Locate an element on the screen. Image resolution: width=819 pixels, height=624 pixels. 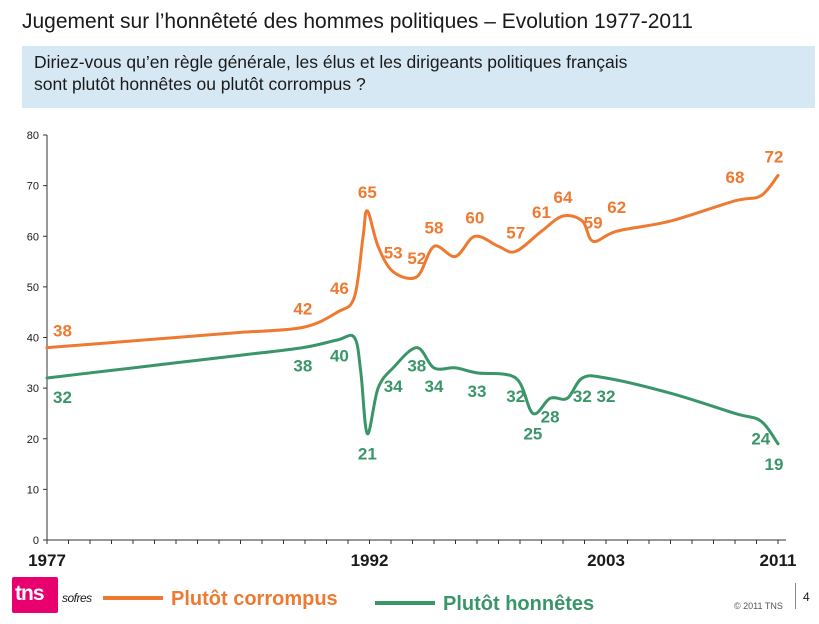
legend-label-honnetes: Plutôt honnêtes is located at coordinates (518, 604).